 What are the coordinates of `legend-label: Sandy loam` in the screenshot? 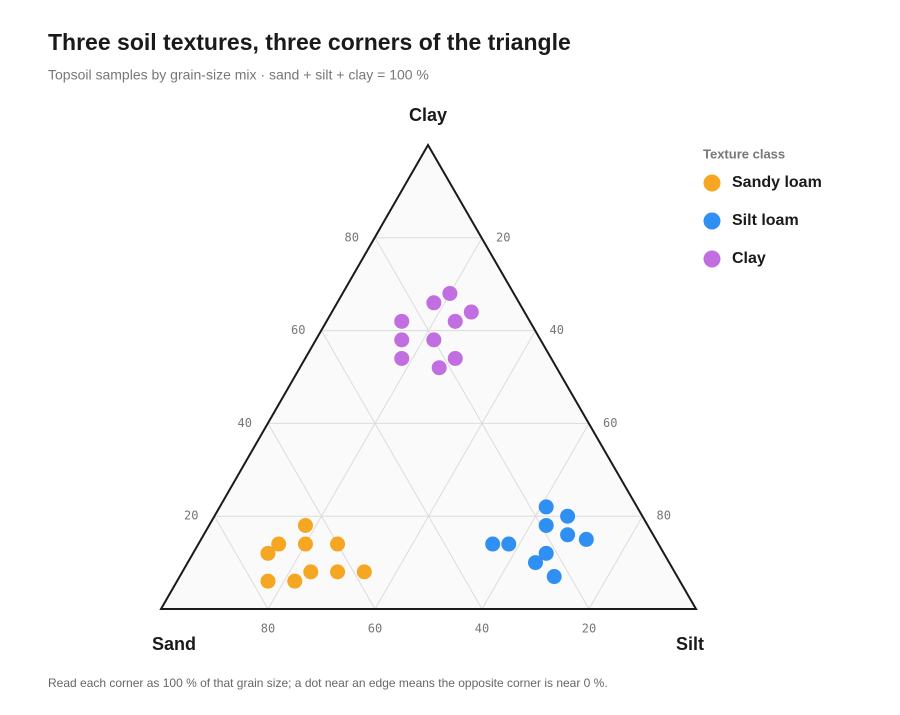 It's located at (777, 182).